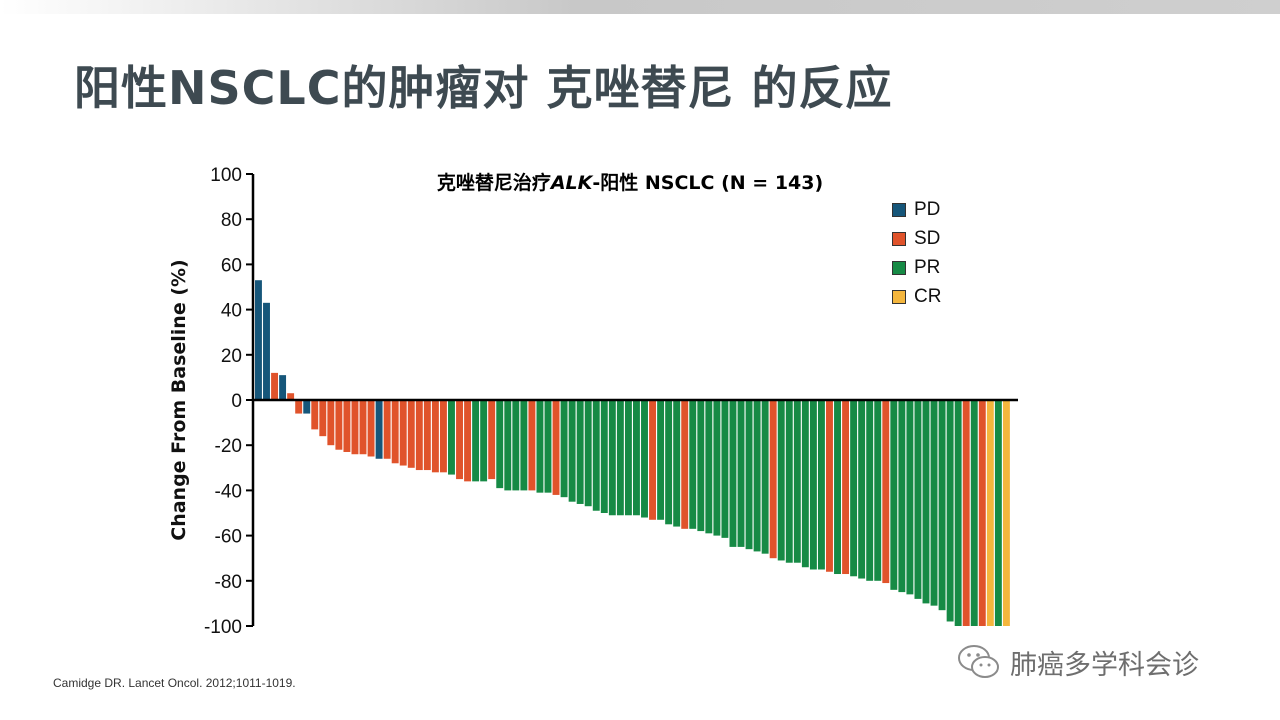 The image size is (1280, 720). Describe the element at coordinates (228, 491) in the screenshot. I see `y-tick-label: -40` at that location.